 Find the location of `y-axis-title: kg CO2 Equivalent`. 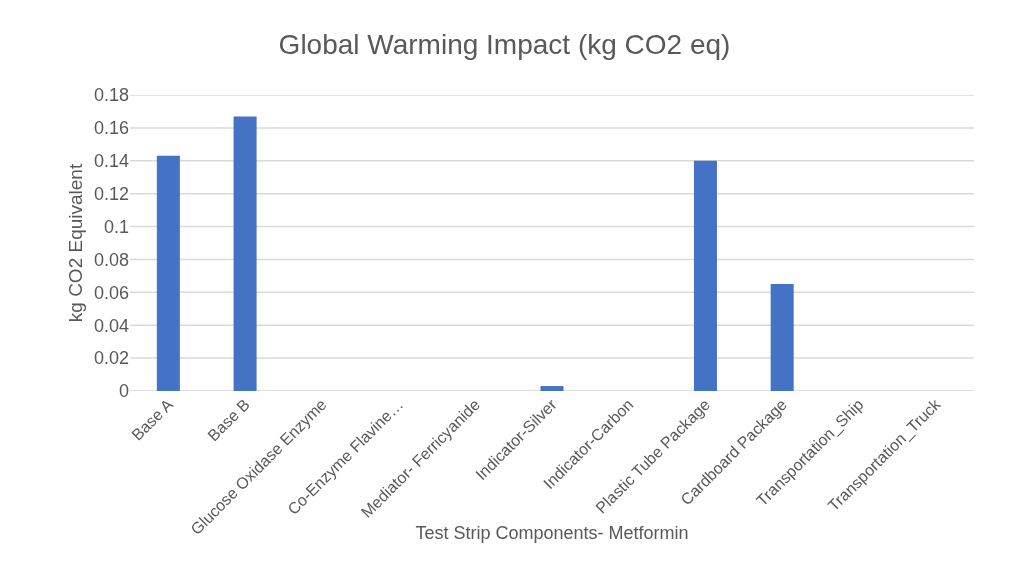

y-axis-title: kg CO2 Equivalent is located at coordinates (75, 243).